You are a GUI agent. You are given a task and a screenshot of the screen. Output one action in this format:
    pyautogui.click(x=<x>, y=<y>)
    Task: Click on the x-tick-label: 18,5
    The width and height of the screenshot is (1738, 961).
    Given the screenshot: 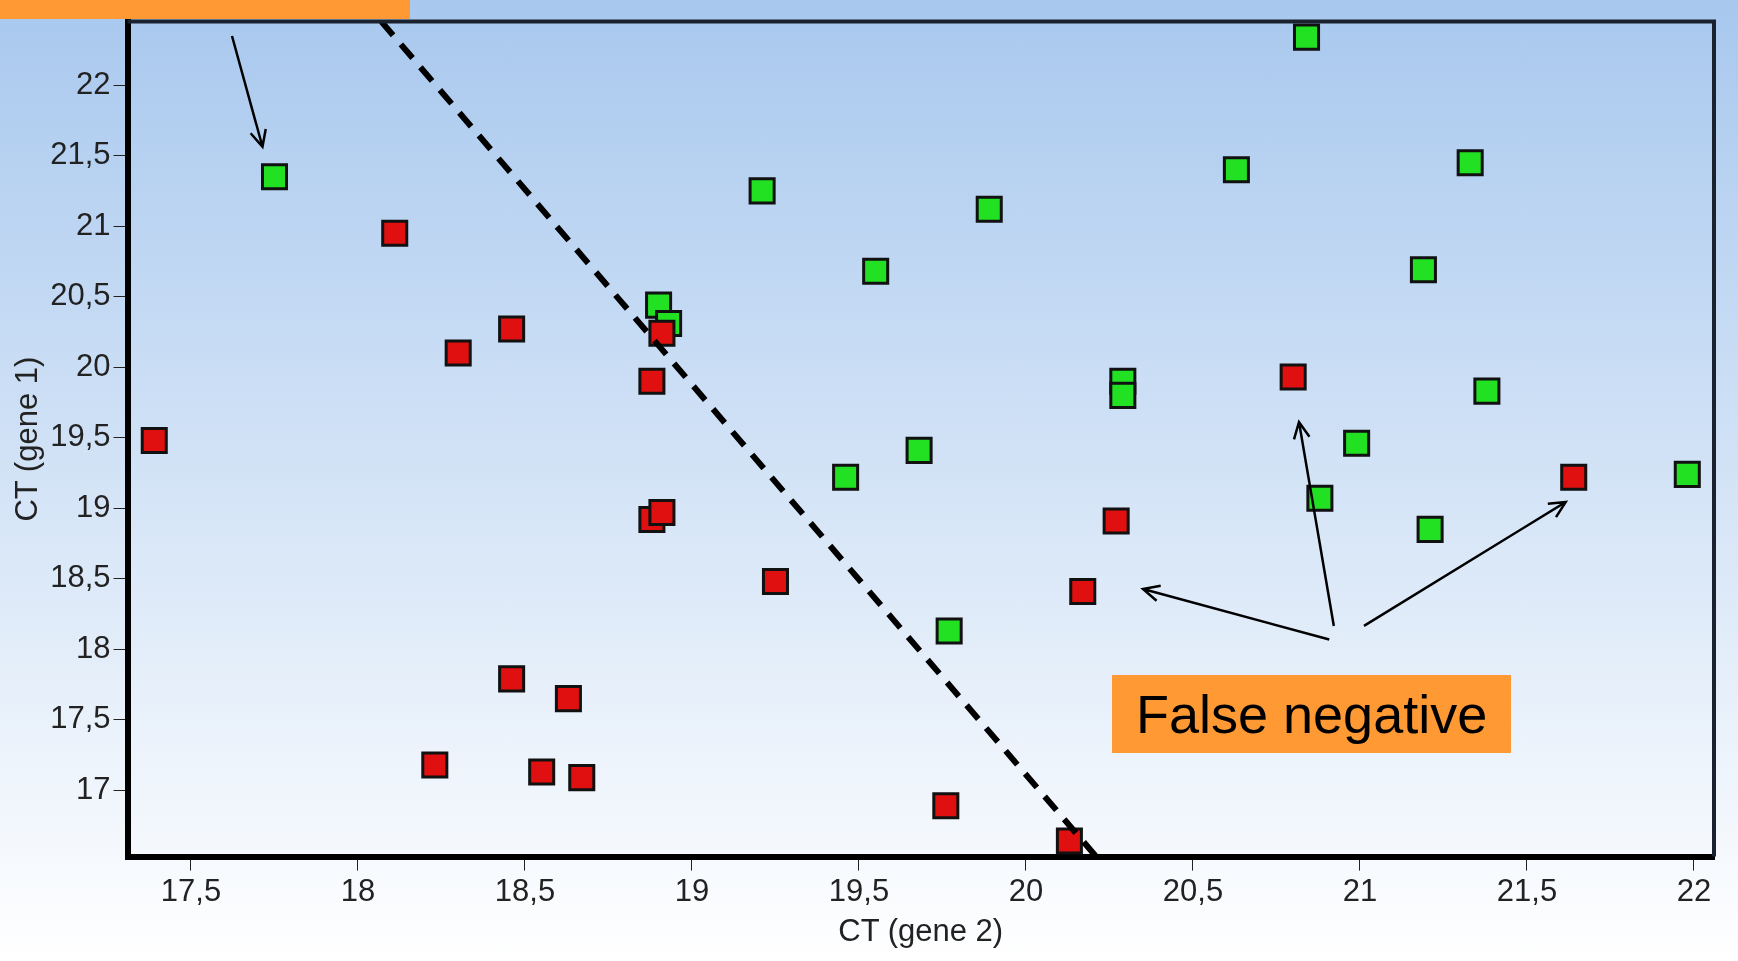 What is the action you would take?
    pyautogui.click(x=525, y=890)
    